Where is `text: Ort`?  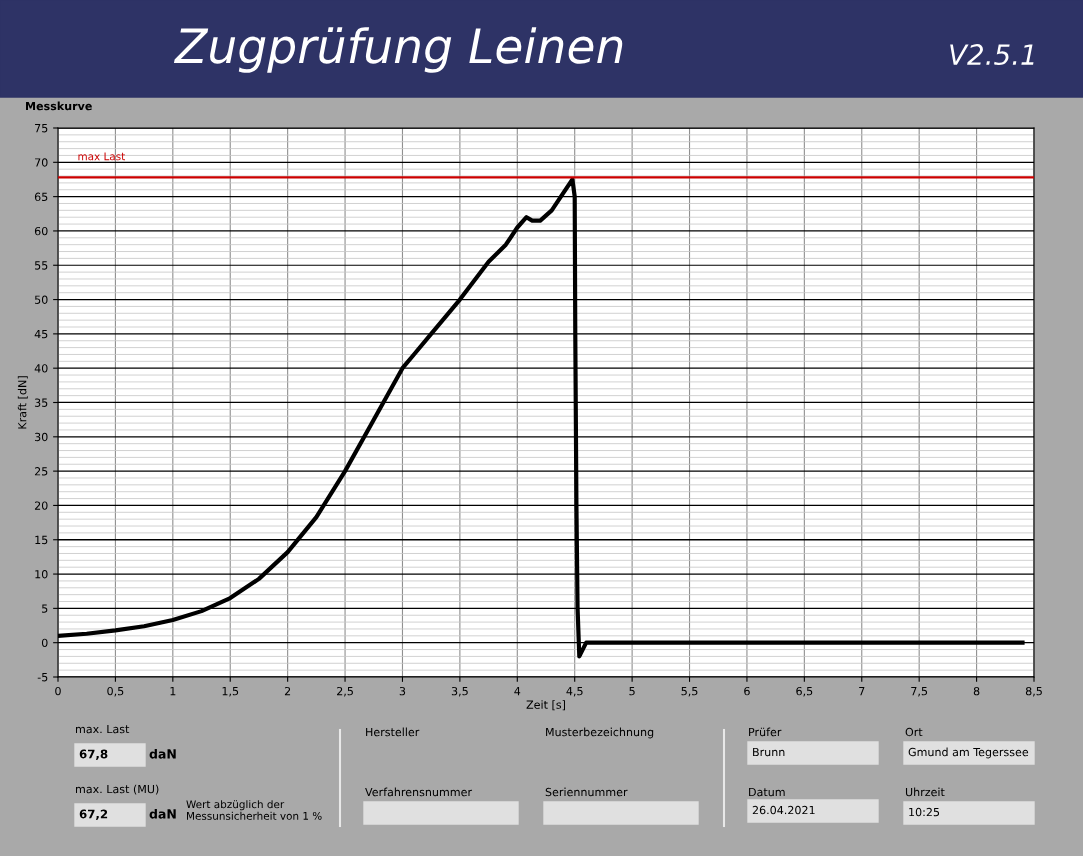
text: Ort is located at coordinates (914, 732).